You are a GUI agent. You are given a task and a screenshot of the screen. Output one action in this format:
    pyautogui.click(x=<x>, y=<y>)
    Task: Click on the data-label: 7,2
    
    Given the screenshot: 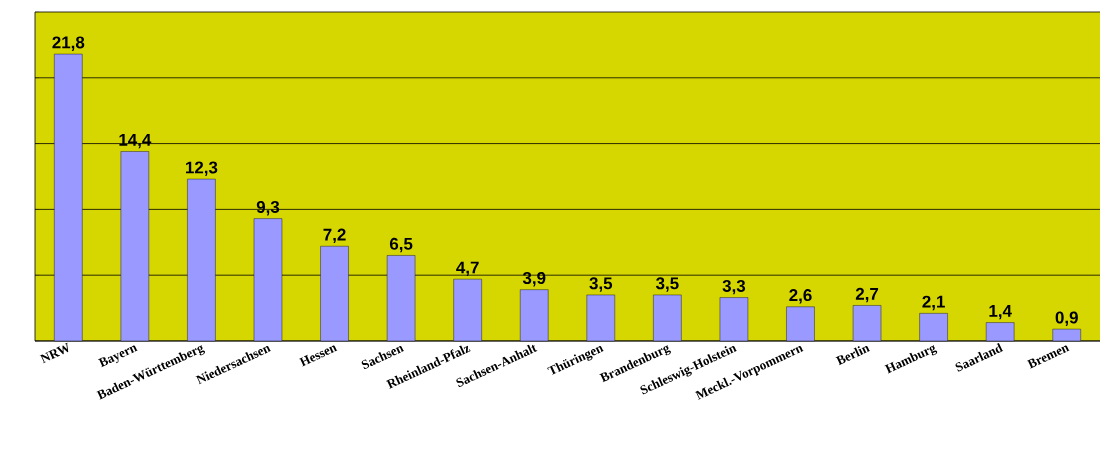 What is the action you would take?
    pyautogui.click(x=334, y=236)
    